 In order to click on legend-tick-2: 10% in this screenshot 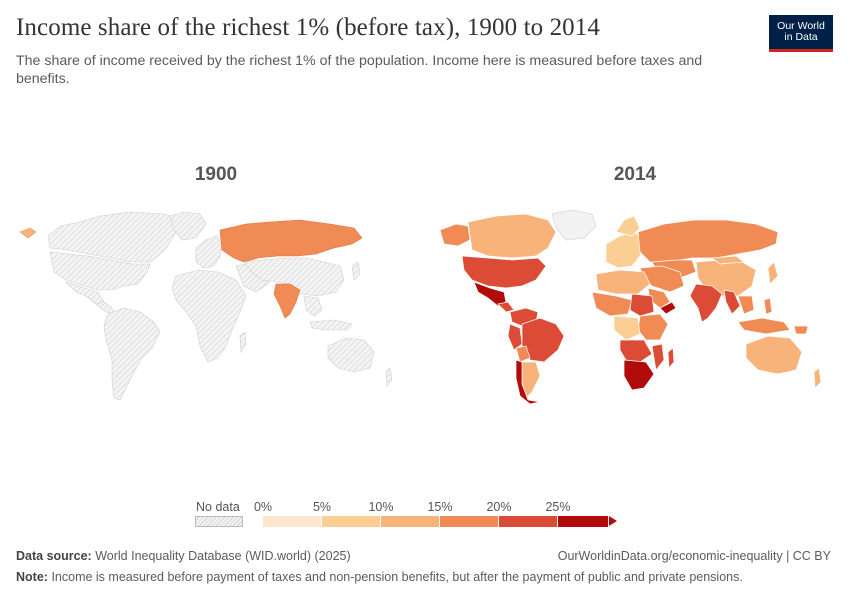, I will do `click(381, 507)`.